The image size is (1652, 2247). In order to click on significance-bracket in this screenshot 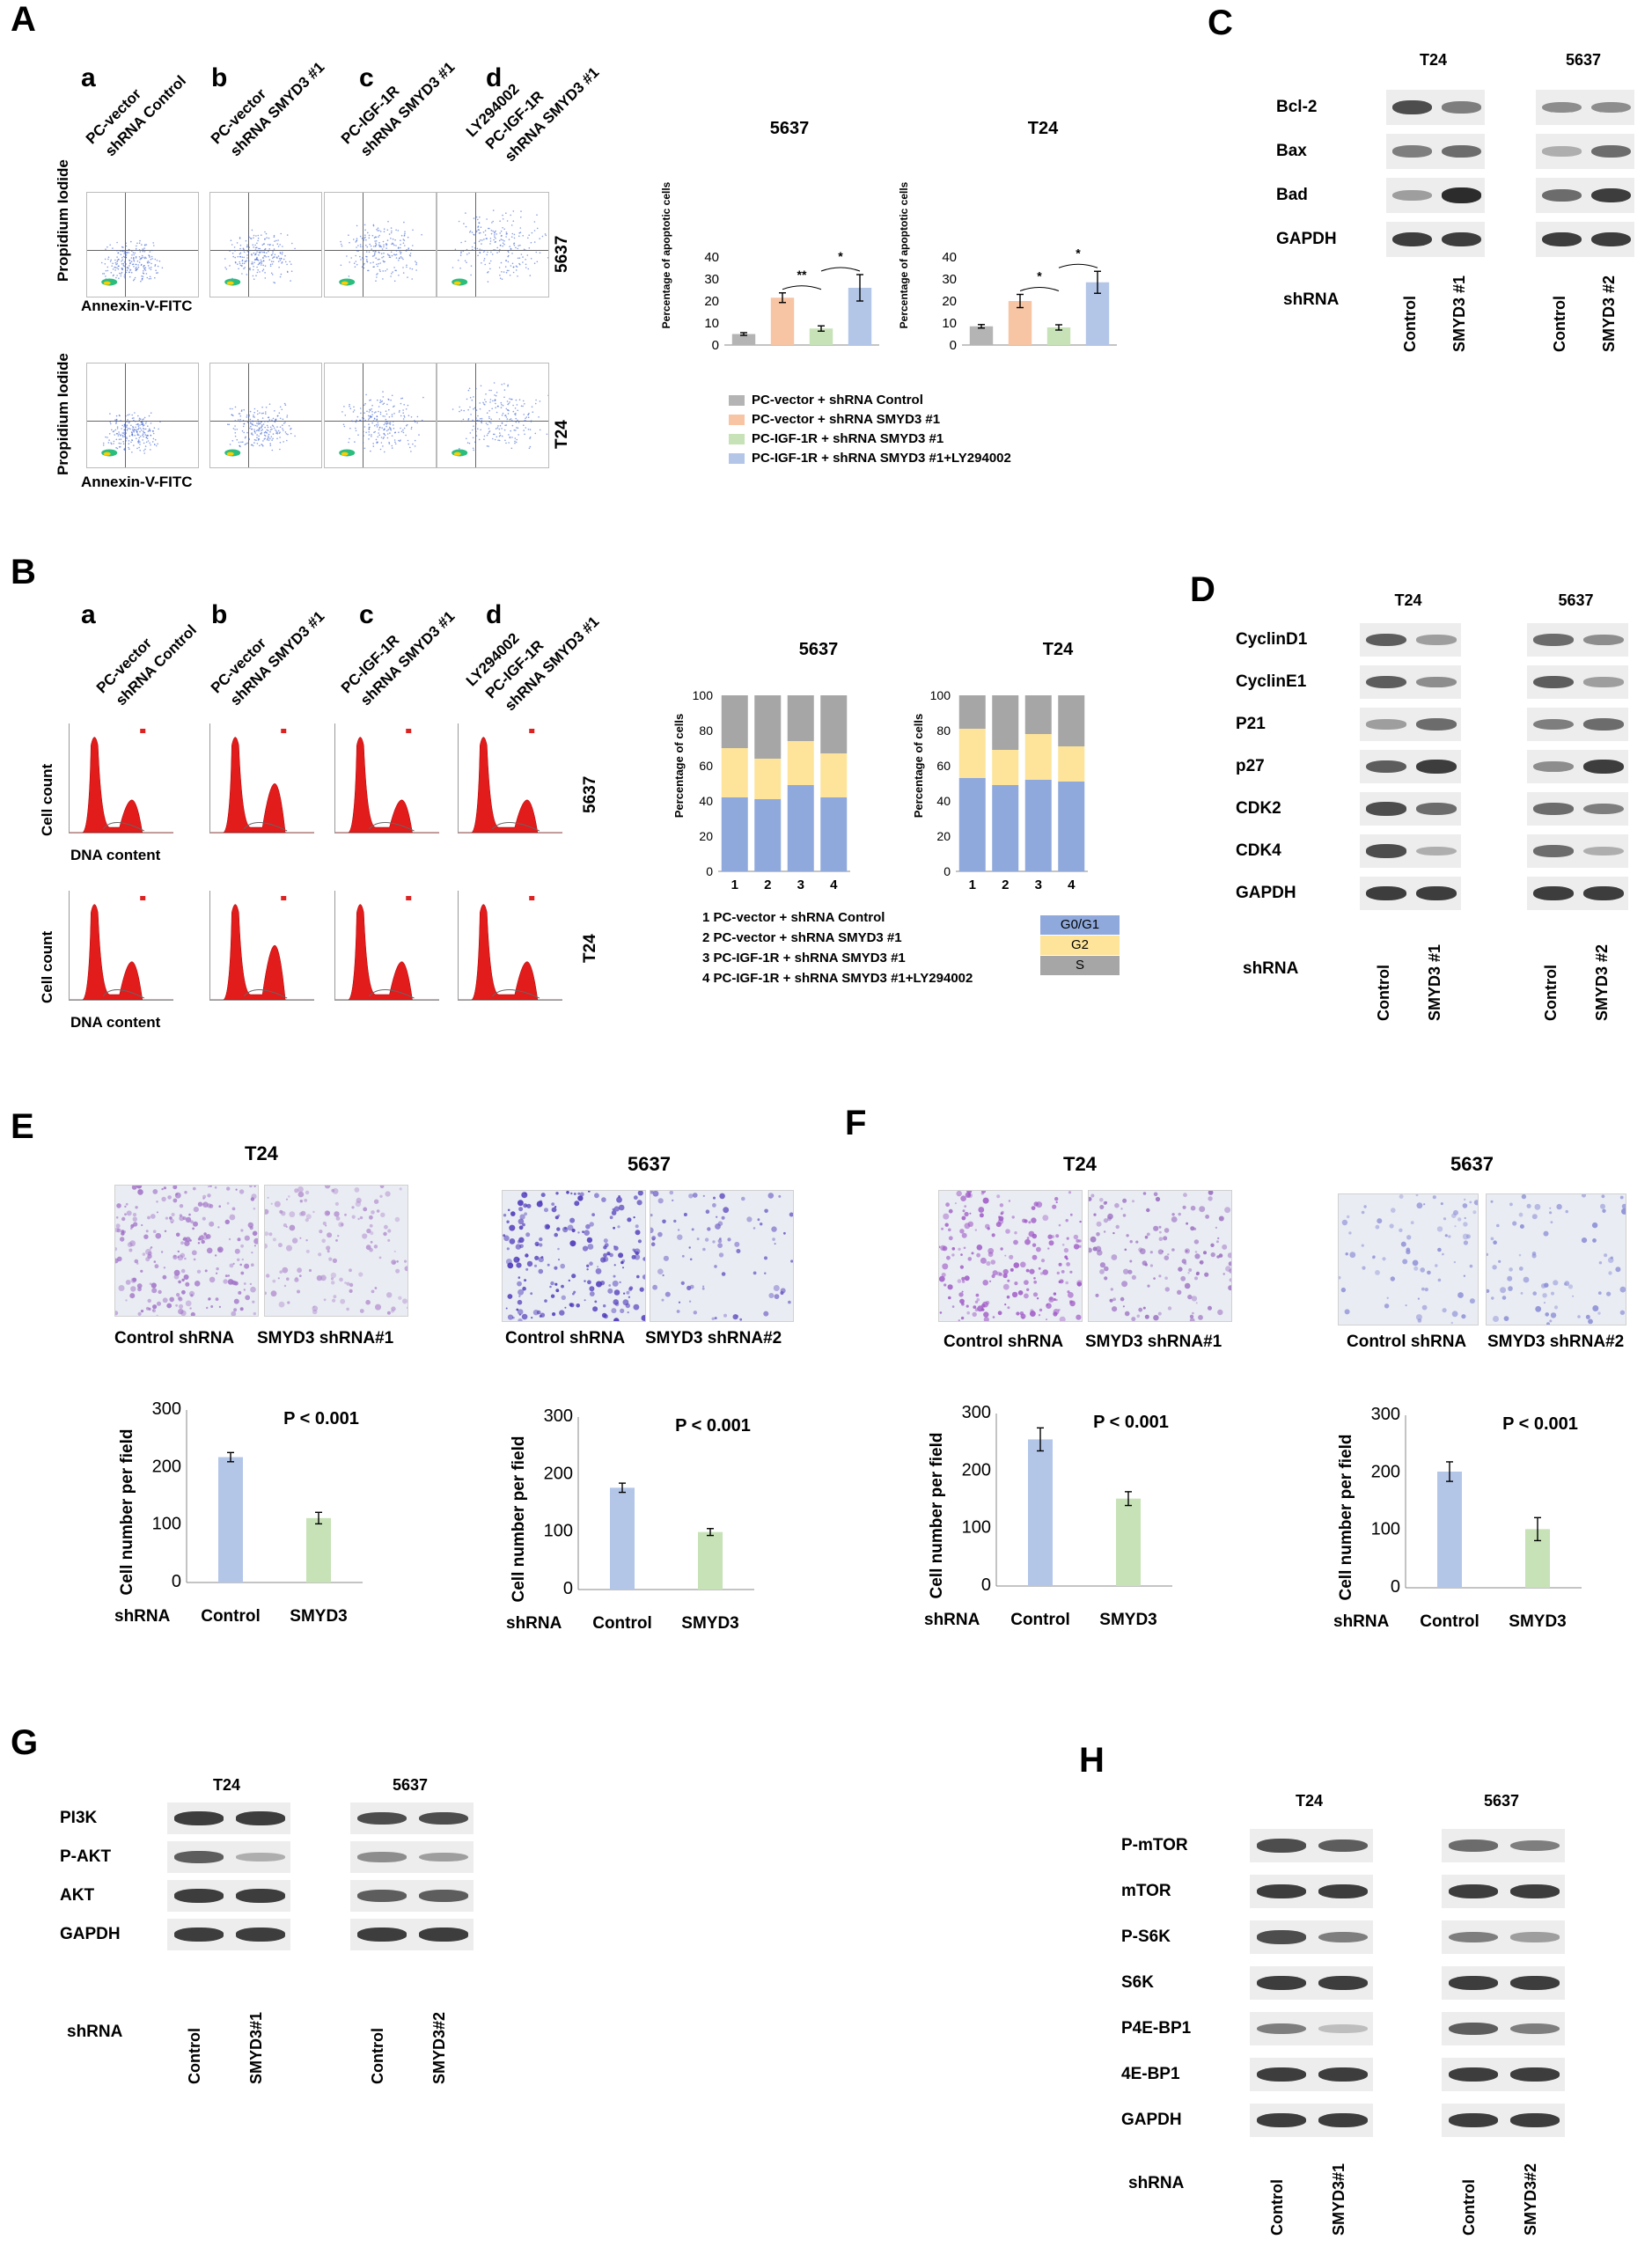, I will do `click(802, 287)`.